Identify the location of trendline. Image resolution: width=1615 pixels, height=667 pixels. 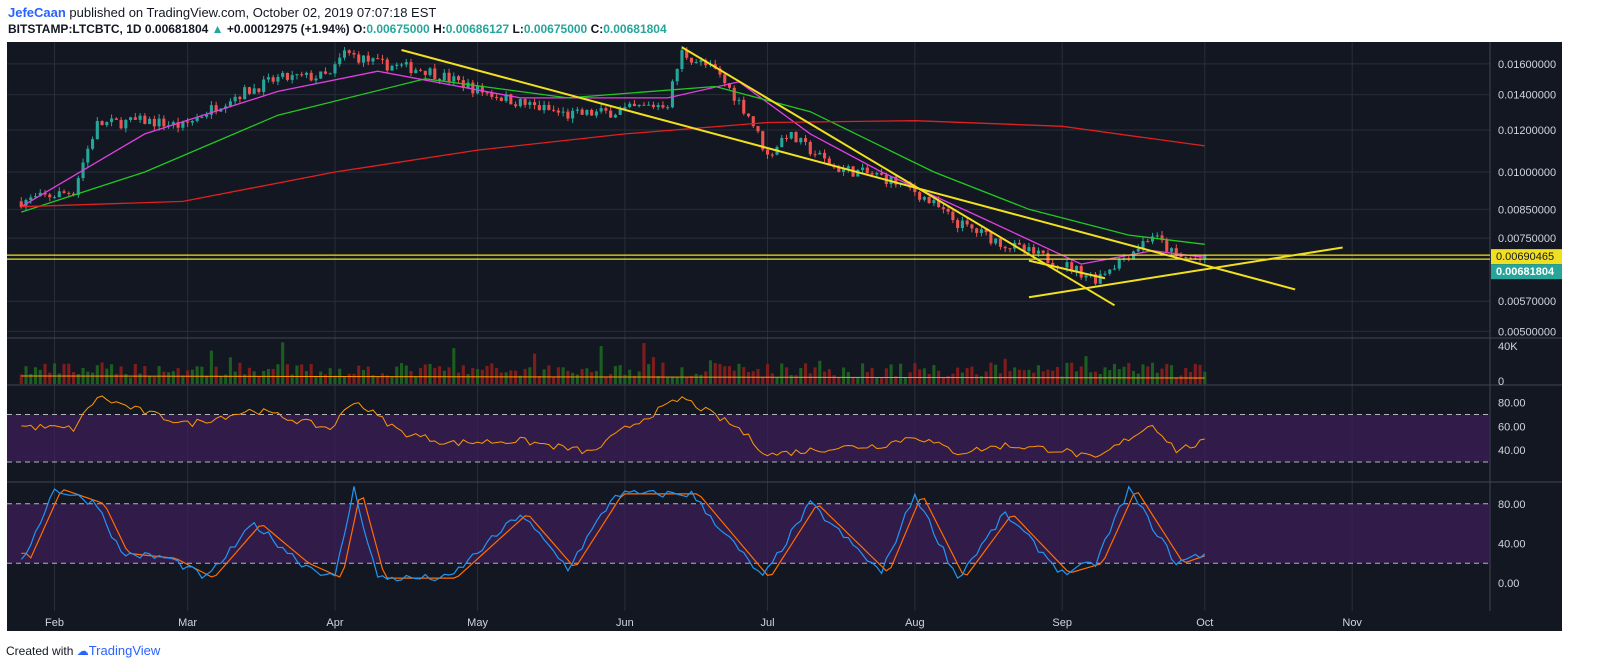
(1067, 269).